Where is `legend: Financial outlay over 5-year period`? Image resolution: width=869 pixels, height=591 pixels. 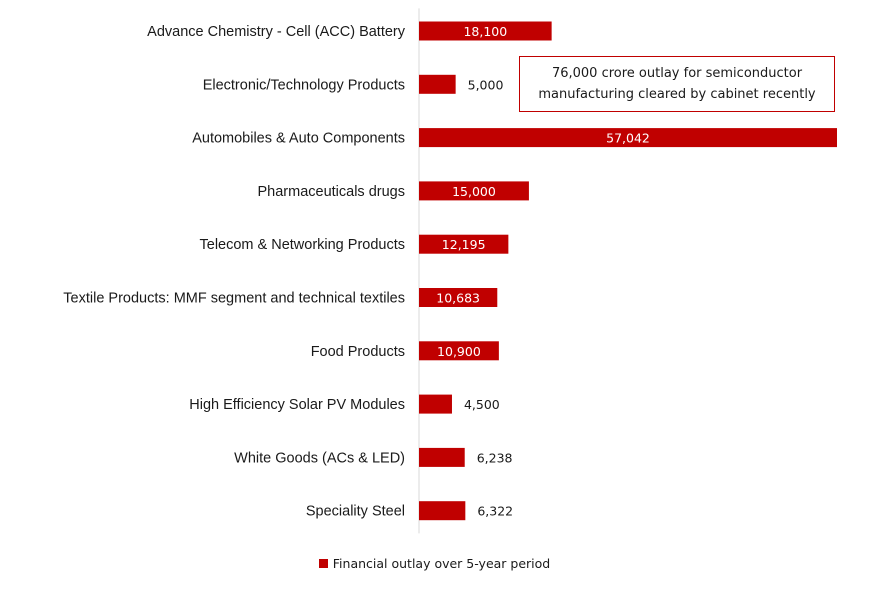
legend: Financial outlay over 5-year period is located at coordinates (434, 563).